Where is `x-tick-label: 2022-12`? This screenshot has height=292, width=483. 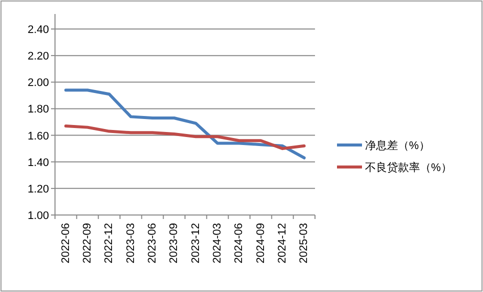 x-tick-label: 2022-12 is located at coordinates (109, 243).